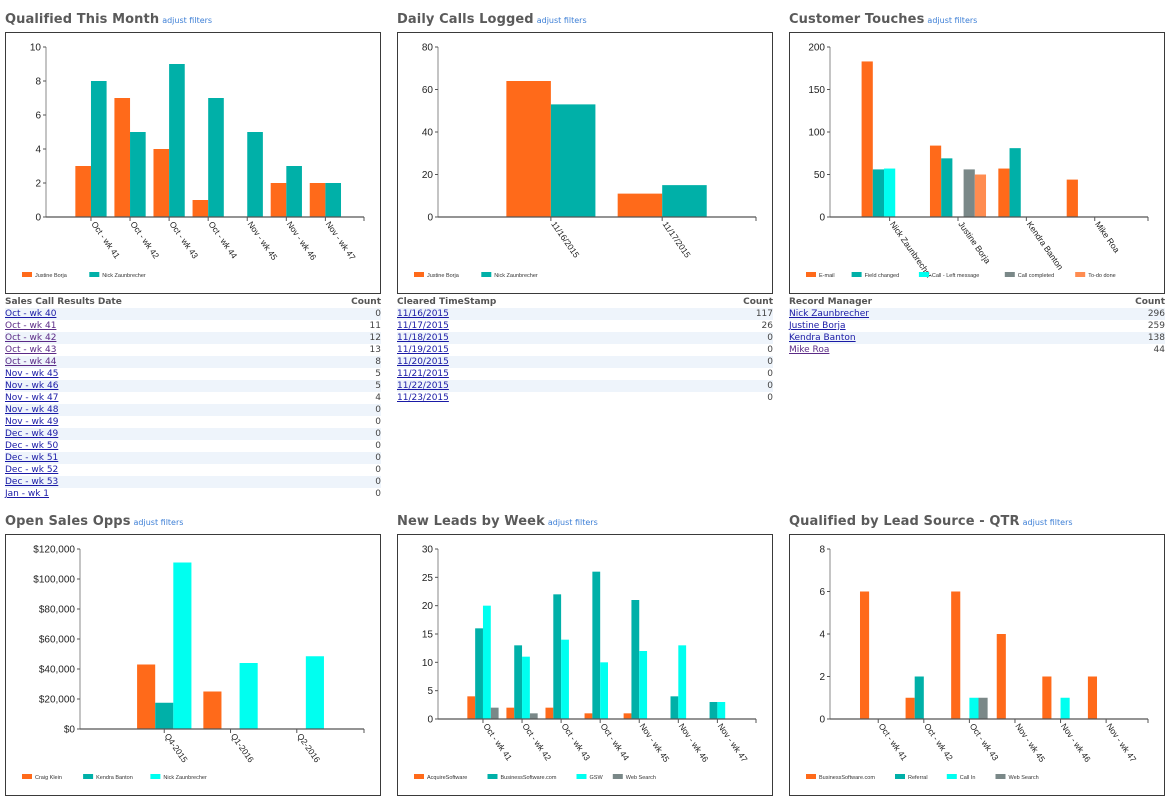 This screenshot has height=797, width=1176. I want to click on row-link: 11/17/2015, so click(423, 326).